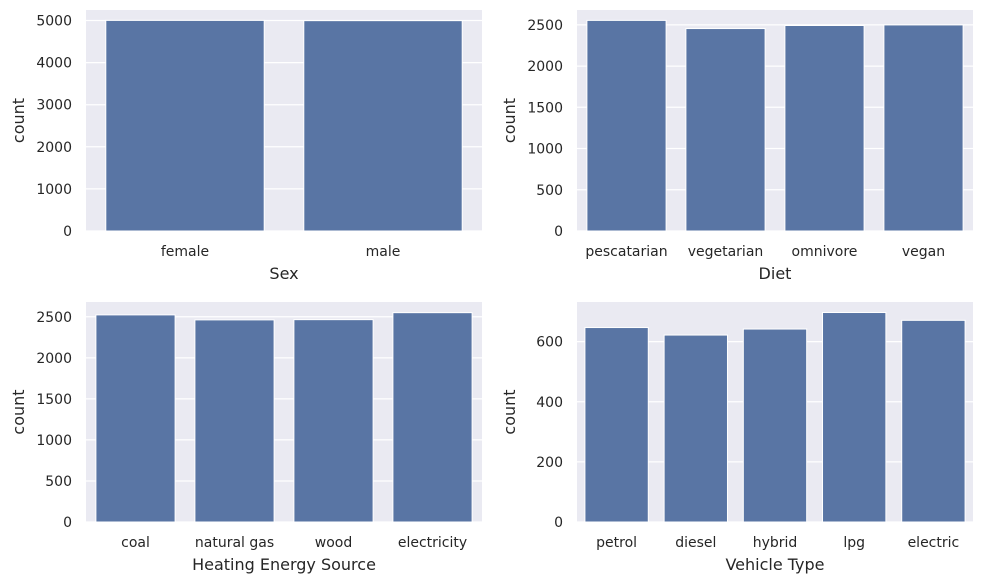 The width and height of the screenshot is (983, 588). What do you see at coordinates (626, 125) in the screenshot?
I see `bar-pescatarian` at bounding box center [626, 125].